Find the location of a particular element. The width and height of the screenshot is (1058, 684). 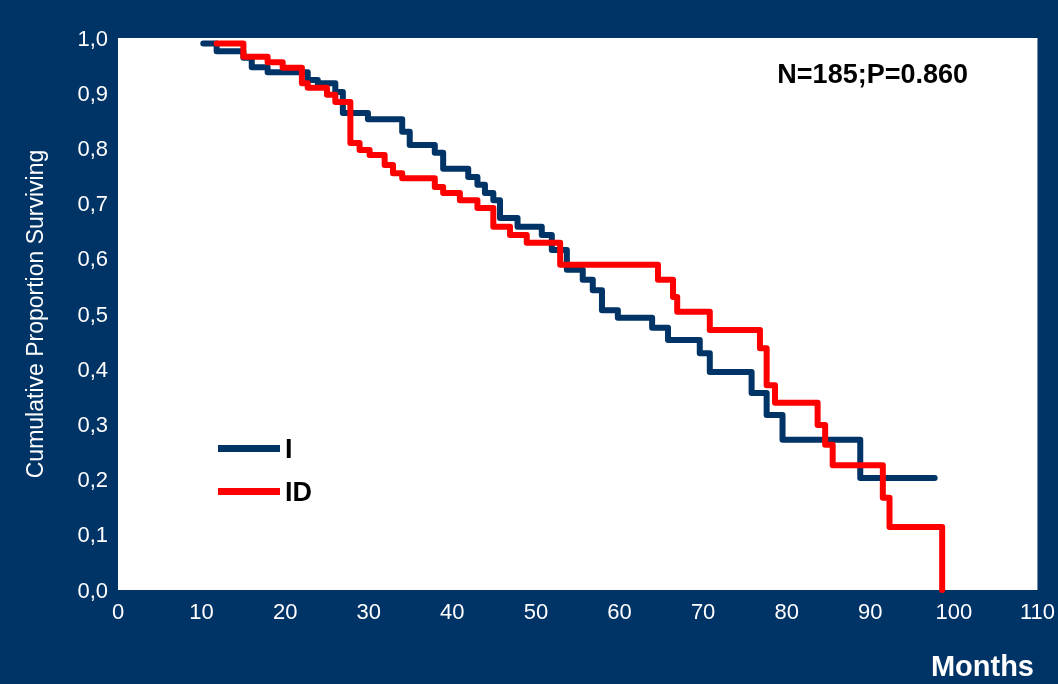

x-tick-label: 10 is located at coordinates (201, 611).